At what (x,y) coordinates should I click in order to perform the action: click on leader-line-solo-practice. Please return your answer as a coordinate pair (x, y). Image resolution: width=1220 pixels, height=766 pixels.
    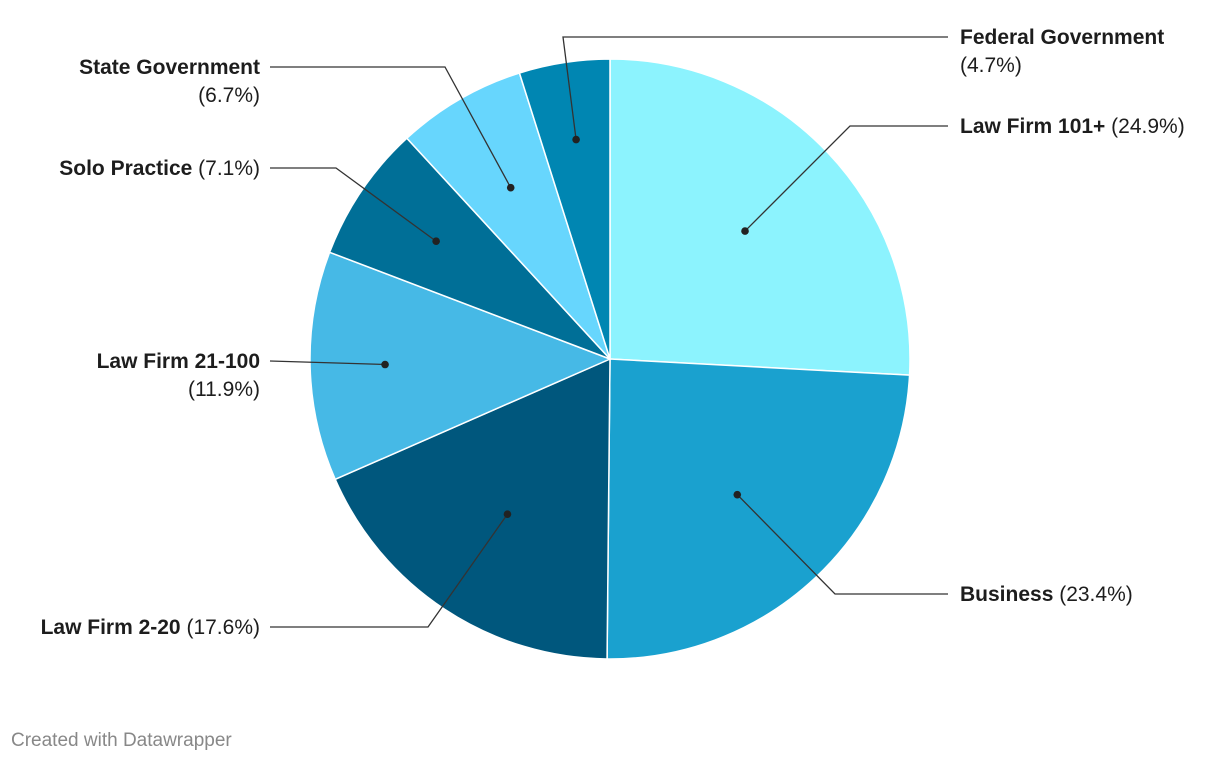
    Looking at the image, I should click on (353, 204).